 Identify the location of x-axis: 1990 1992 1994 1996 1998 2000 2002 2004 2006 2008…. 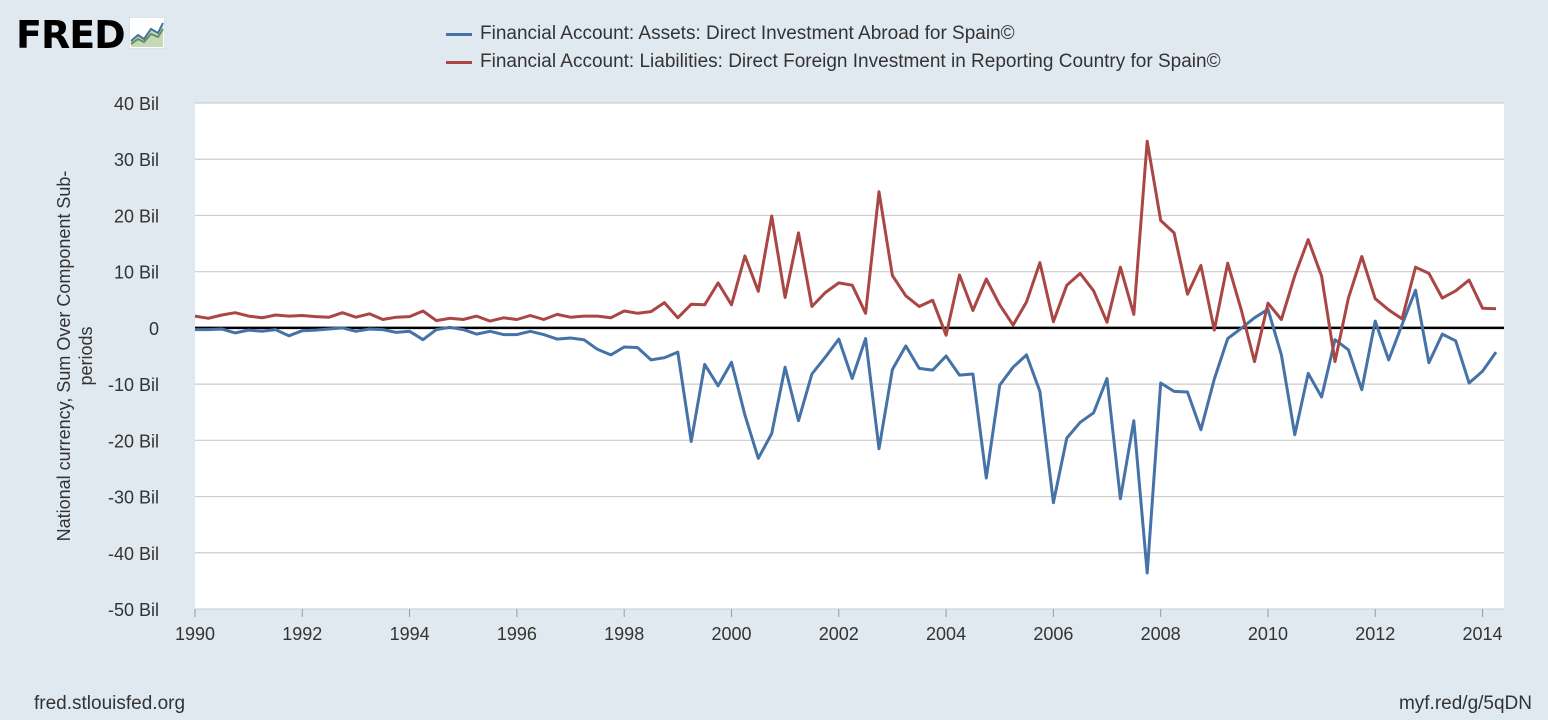
(839, 626).